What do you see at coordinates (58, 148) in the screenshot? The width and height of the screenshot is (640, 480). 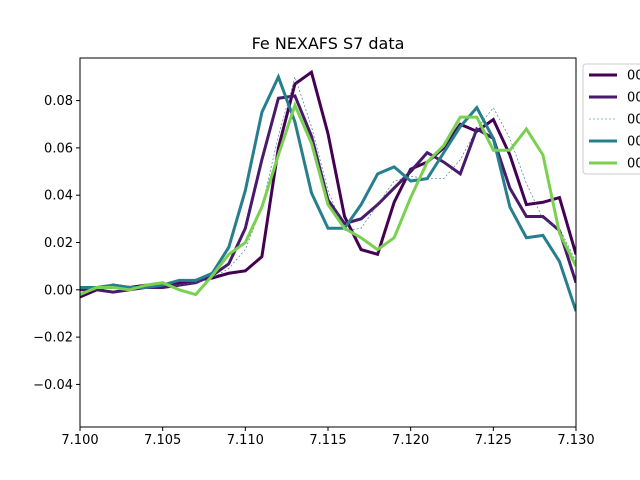 I see `y-tick-label: 0.06` at bounding box center [58, 148].